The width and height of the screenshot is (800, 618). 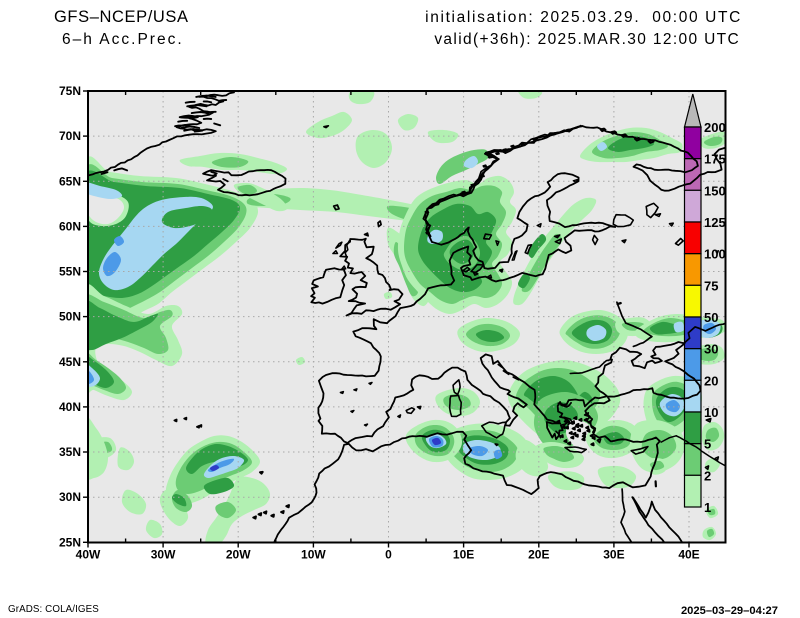 What do you see at coordinates (688, 555) in the screenshot?
I see `svg-text: 40E` at bounding box center [688, 555].